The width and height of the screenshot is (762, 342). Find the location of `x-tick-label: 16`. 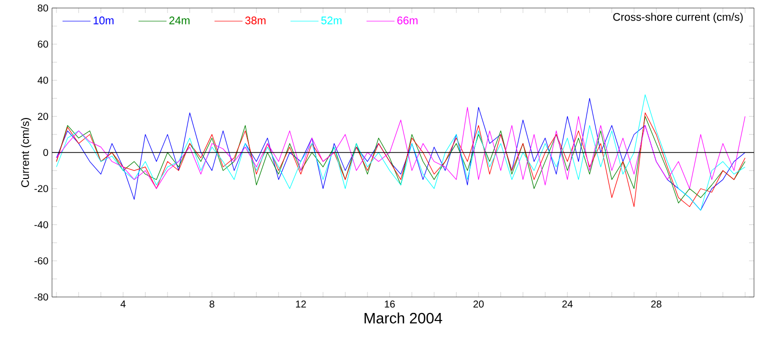

x-tick-label: 16 is located at coordinates (389, 304).